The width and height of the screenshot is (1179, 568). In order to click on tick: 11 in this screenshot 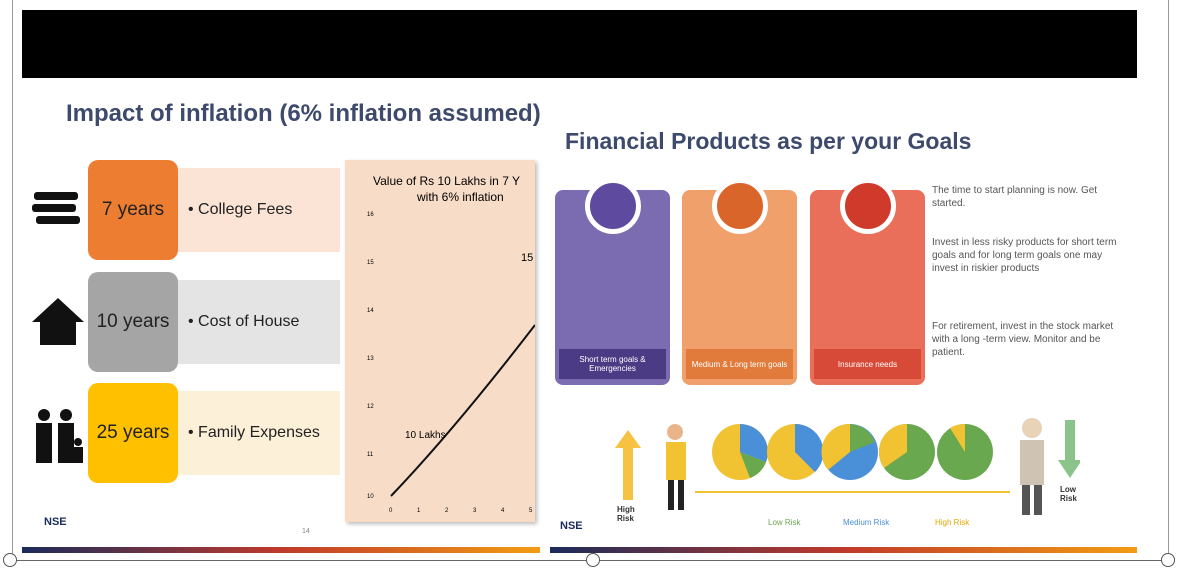, I will do `click(370, 455)`.